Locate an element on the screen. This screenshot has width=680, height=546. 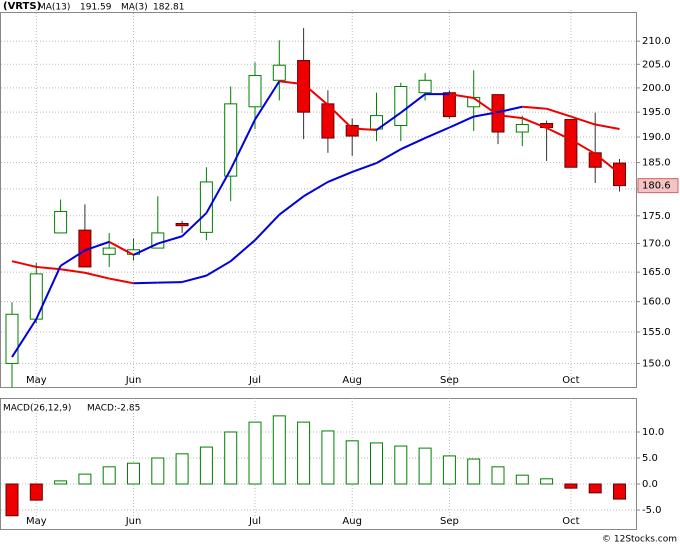
y-tick-label: 160.0 is located at coordinates (656, 302).